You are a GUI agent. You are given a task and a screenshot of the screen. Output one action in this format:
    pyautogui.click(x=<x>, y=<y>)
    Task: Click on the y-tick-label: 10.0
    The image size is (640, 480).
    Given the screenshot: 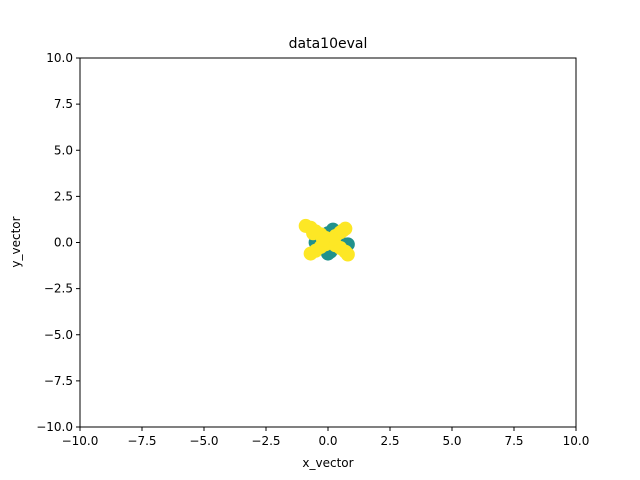 What is the action you would take?
    pyautogui.click(x=59, y=58)
    